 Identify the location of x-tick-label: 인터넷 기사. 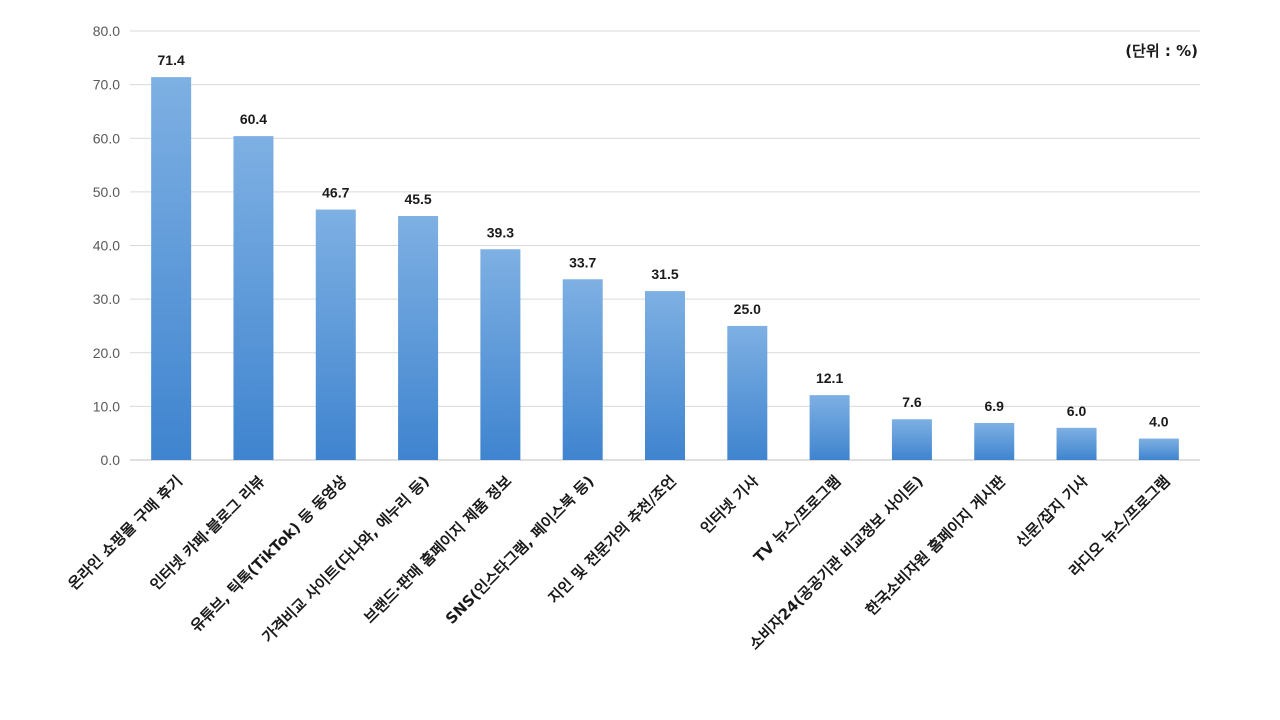
(729, 504).